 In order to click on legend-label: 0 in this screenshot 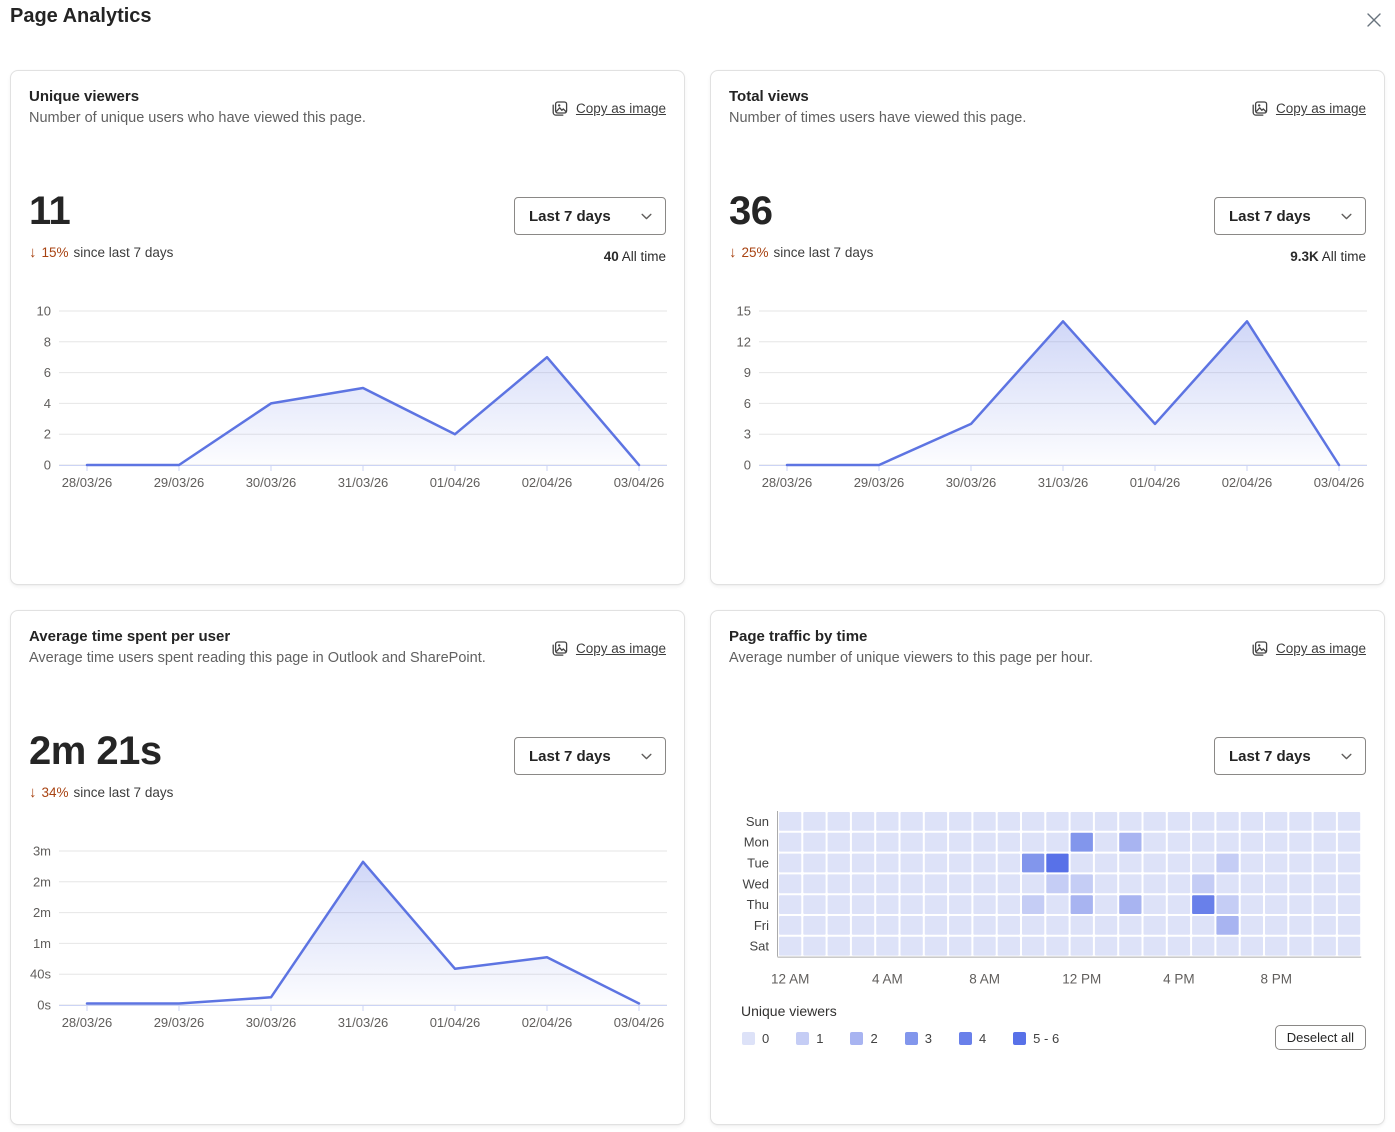, I will do `click(766, 1038)`.